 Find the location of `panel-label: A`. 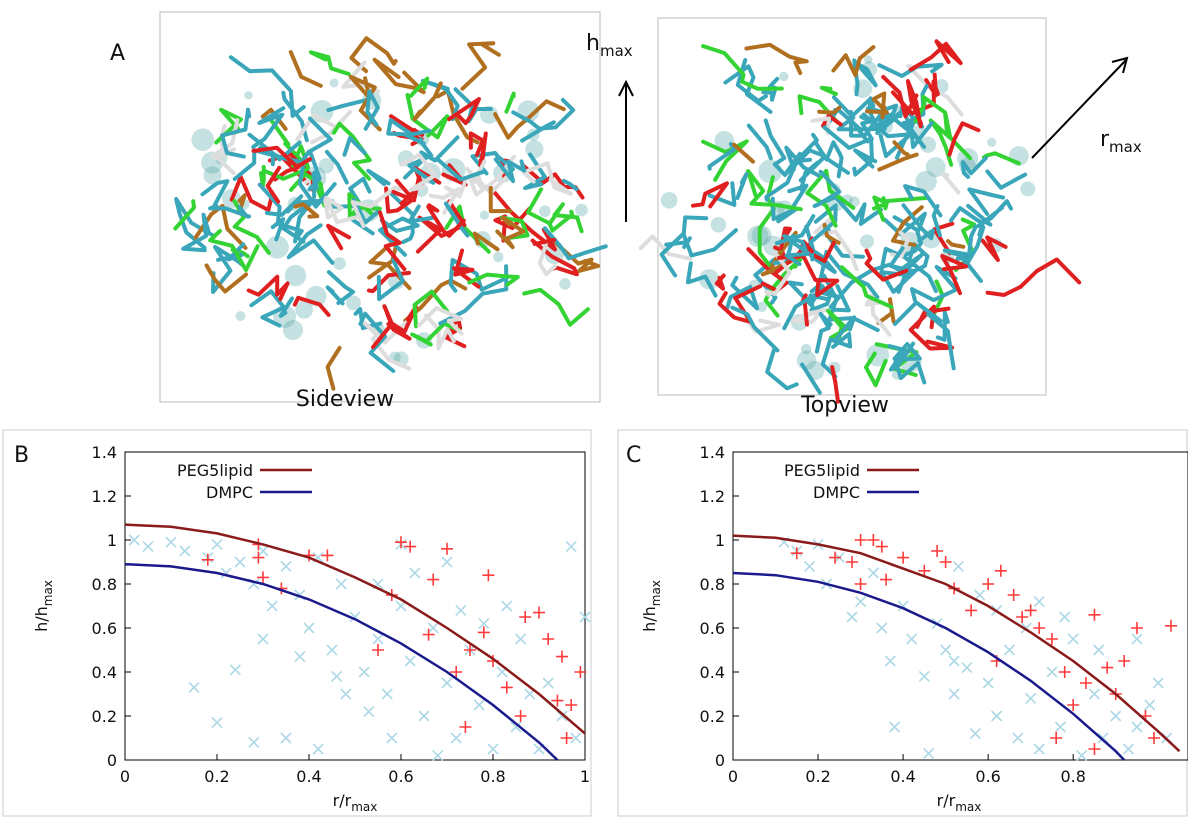

panel-label: A is located at coordinates (117, 53).